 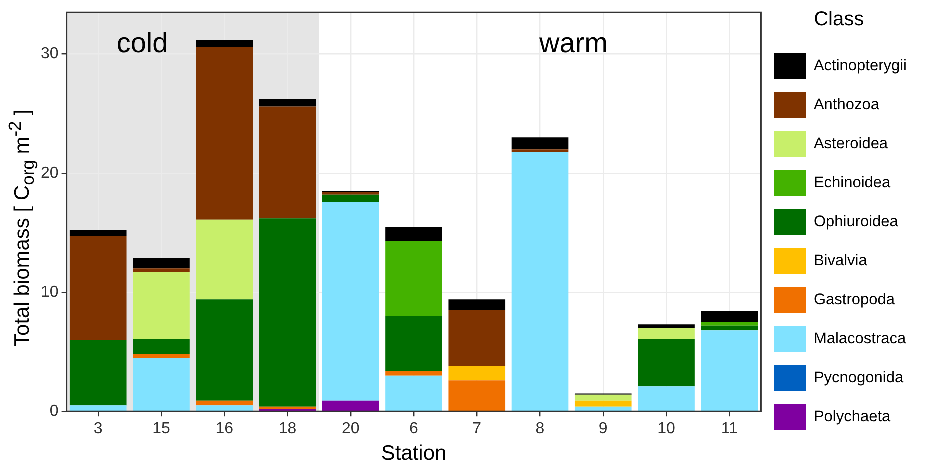 What do you see at coordinates (414, 429) in the screenshot?
I see `x-tick-label: 6` at bounding box center [414, 429].